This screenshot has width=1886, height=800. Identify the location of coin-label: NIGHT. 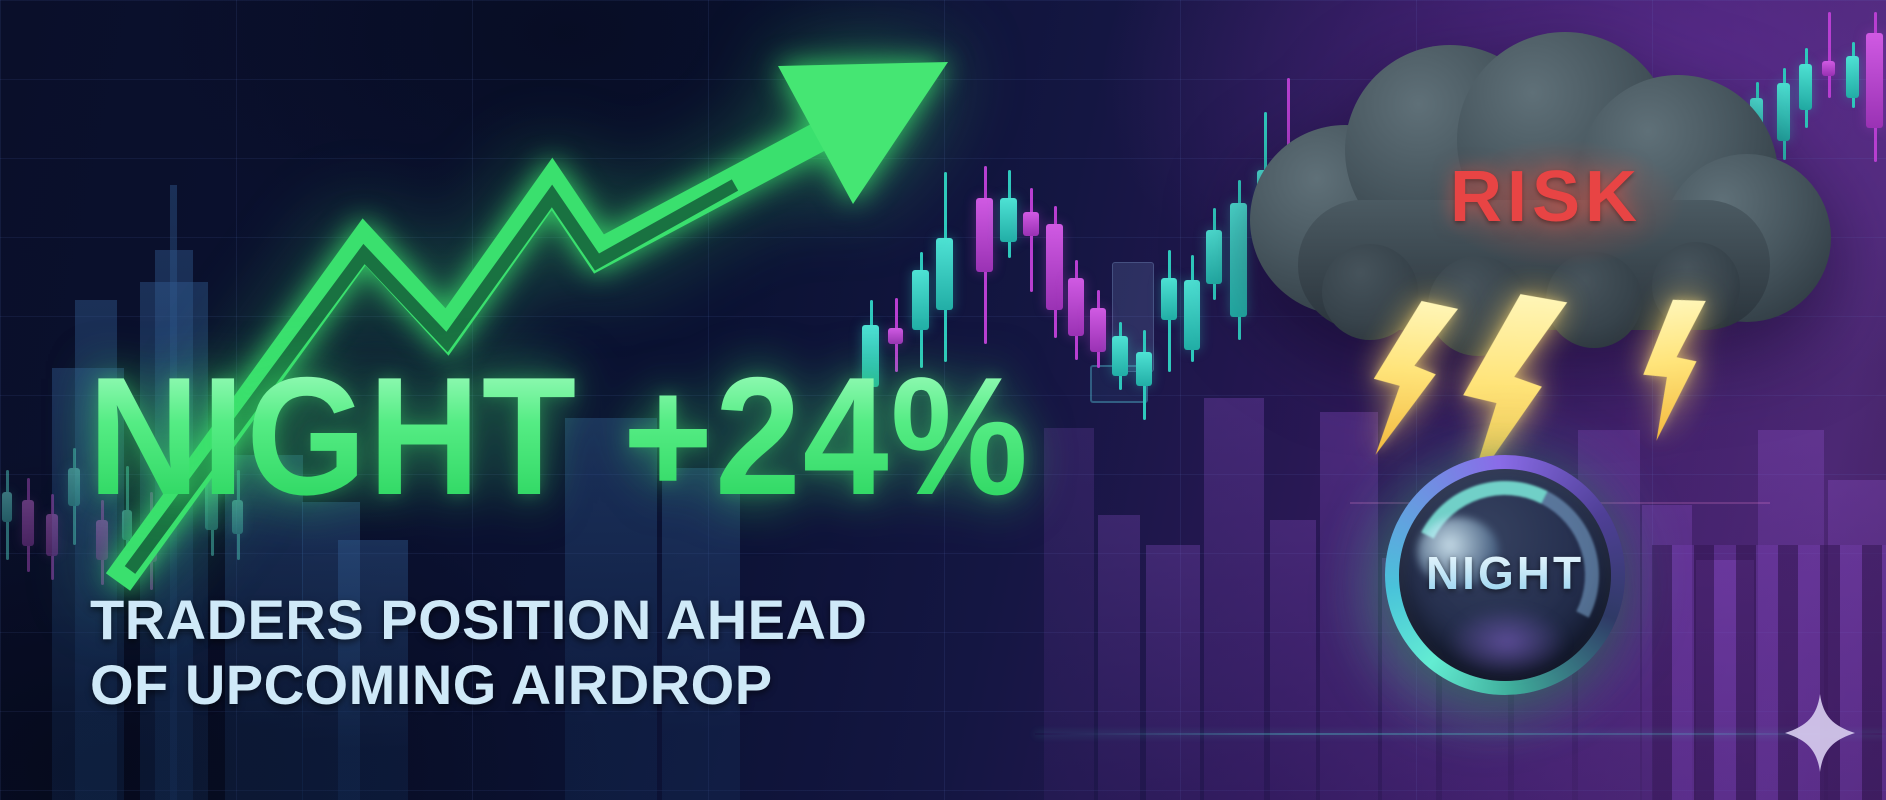
(1505, 573).